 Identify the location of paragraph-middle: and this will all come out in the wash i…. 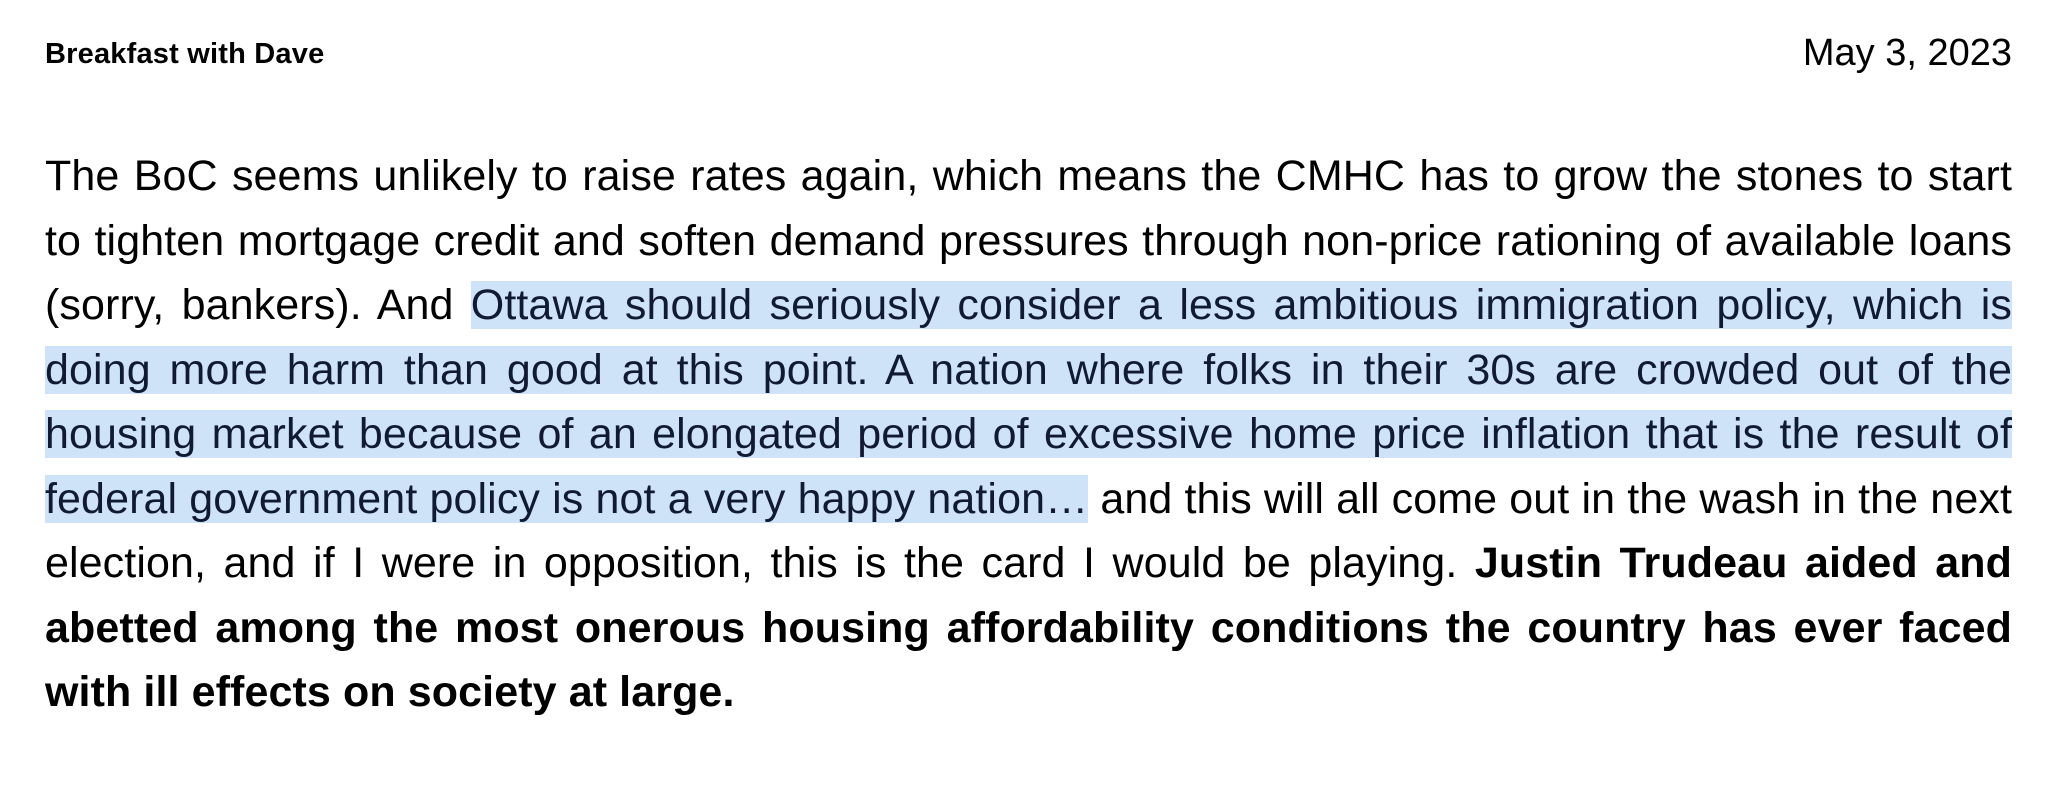
(1028, 531).